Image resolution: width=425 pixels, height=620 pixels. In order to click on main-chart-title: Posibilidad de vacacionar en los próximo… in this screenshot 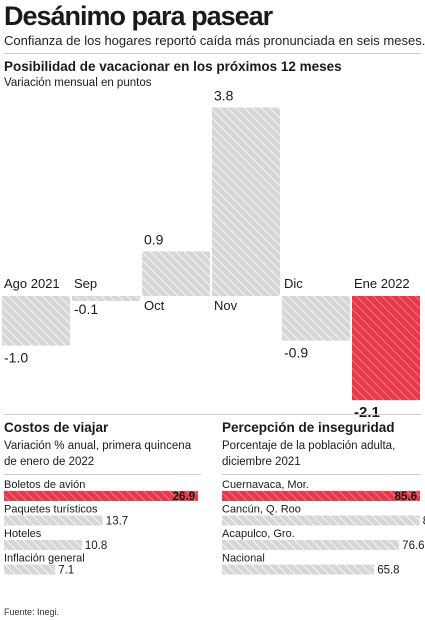, I will do `click(173, 66)`.